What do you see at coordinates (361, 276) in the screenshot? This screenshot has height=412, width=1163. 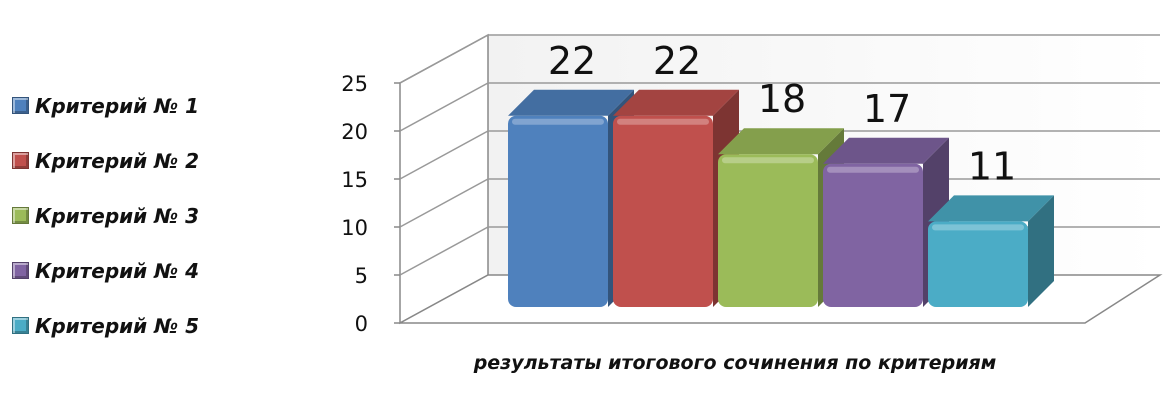 I see `y-tick-label: 5` at bounding box center [361, 276].